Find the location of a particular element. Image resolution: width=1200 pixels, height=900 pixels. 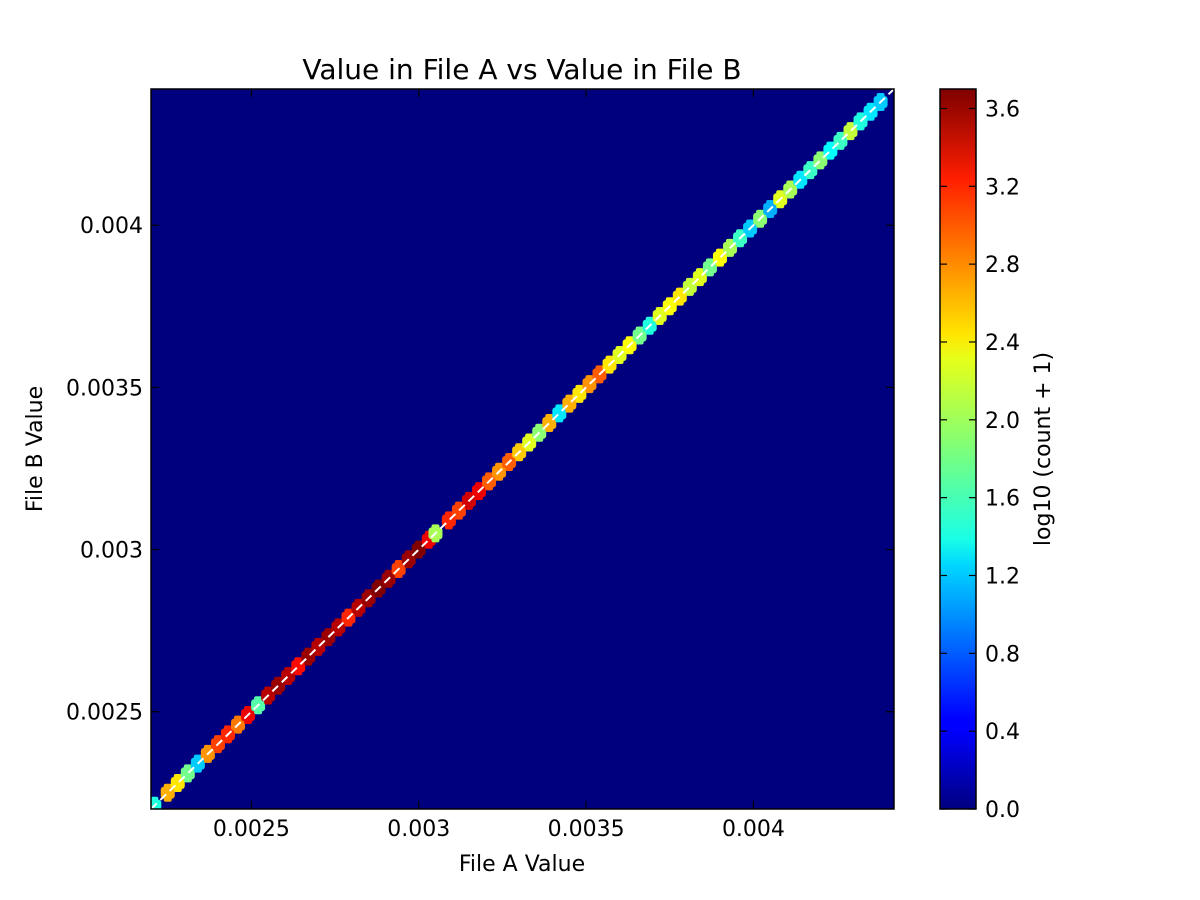

colorbar-tick-label: 2.4 is located at coordinates (1002, 343).